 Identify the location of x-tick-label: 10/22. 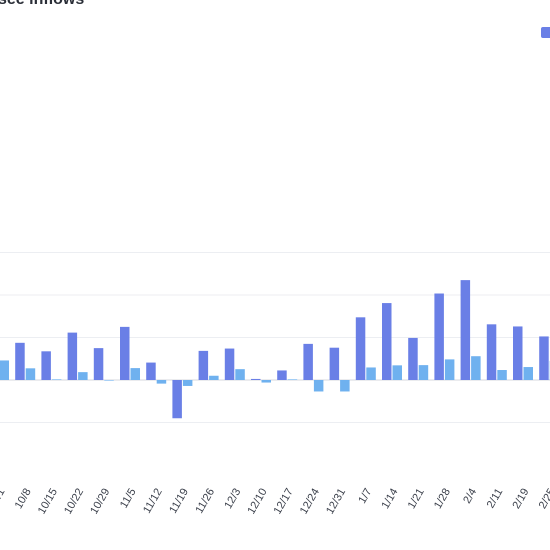
(74, 502).